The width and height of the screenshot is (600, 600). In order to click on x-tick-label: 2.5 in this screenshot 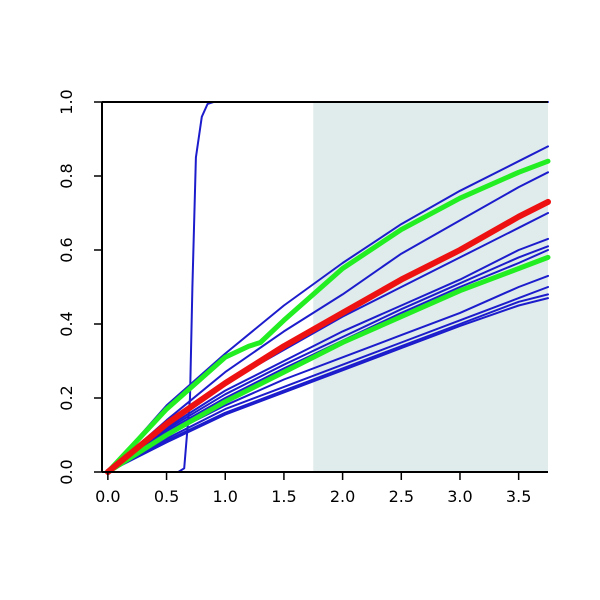, I will do `click(401, 496)`.